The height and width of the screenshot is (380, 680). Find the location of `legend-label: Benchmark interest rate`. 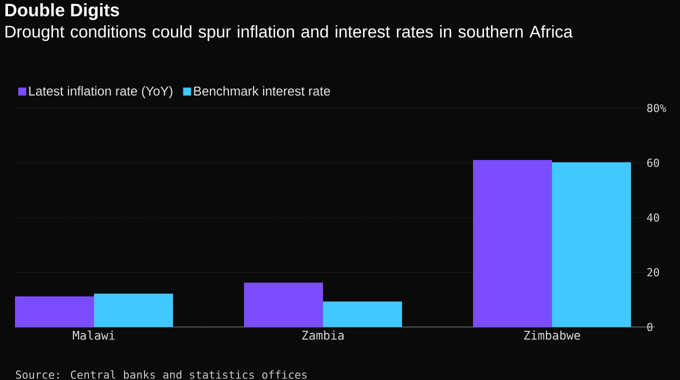

legend-label: Benchmark interest rate is located at coordinates (262, 91).